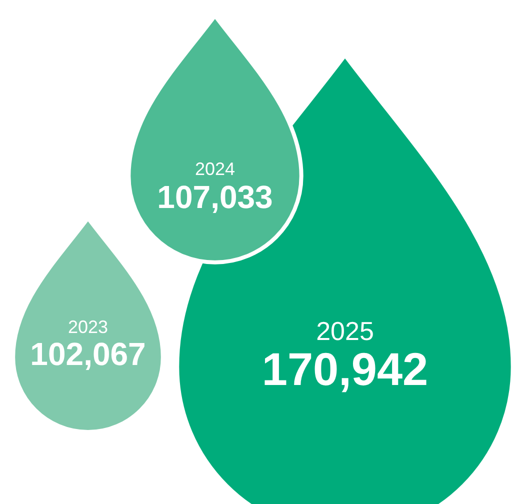 The width and height of the screenshot is (512, 504). I want to click on category-label: 2024, so click(215, 169).